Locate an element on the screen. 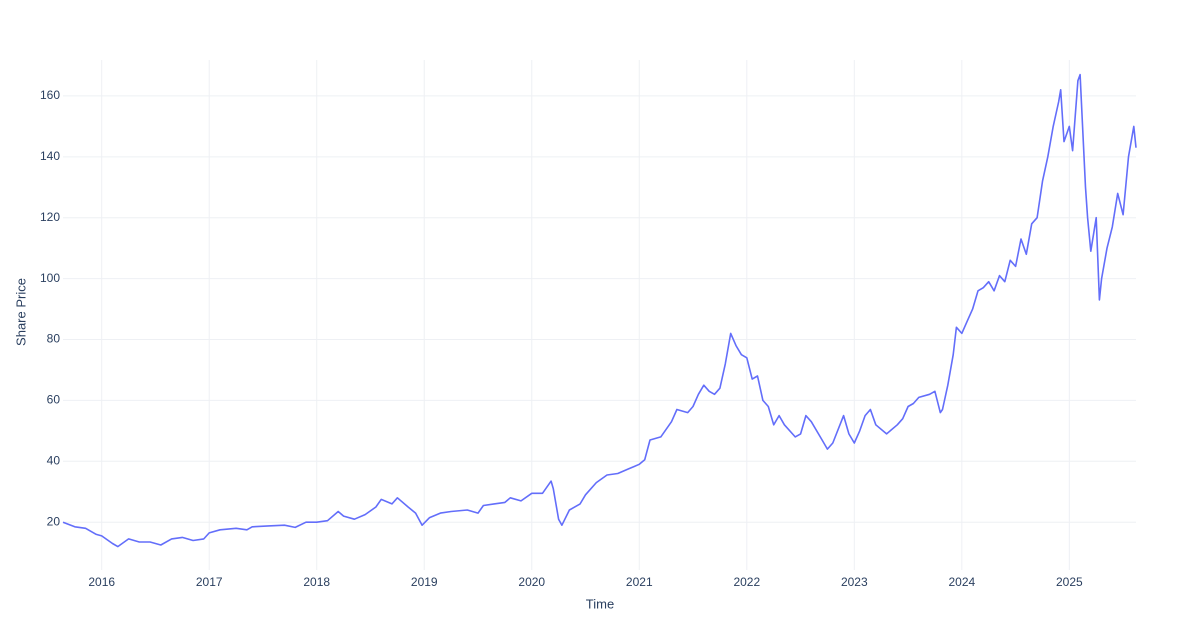 The image size is (1200, 640). y-tick-label: 80 is located at coordinates (54, 339).